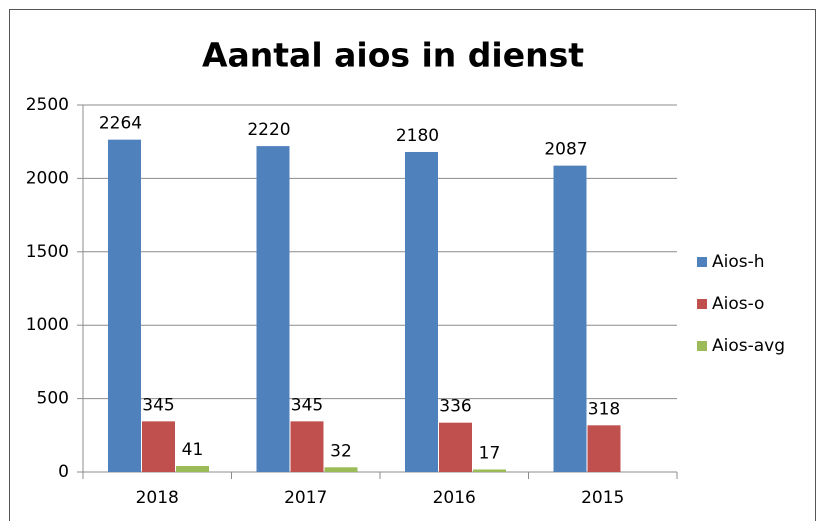 The height and width of the screenshot is (521, 819). I want to click on legend-label: Aios-o, so click(738, 304).